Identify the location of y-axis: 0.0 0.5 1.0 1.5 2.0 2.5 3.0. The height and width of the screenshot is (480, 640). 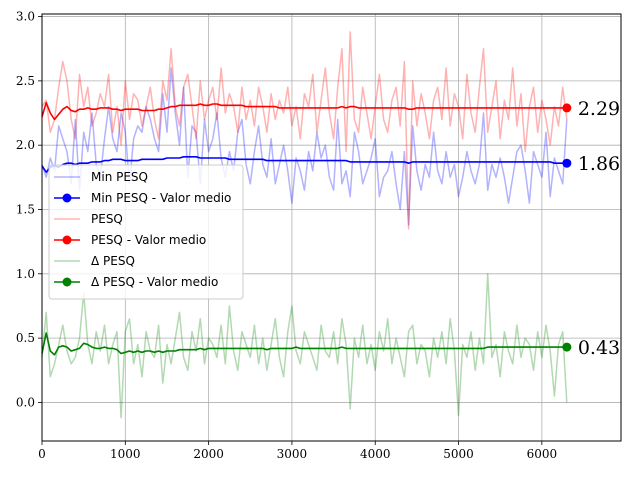
(29, 209).